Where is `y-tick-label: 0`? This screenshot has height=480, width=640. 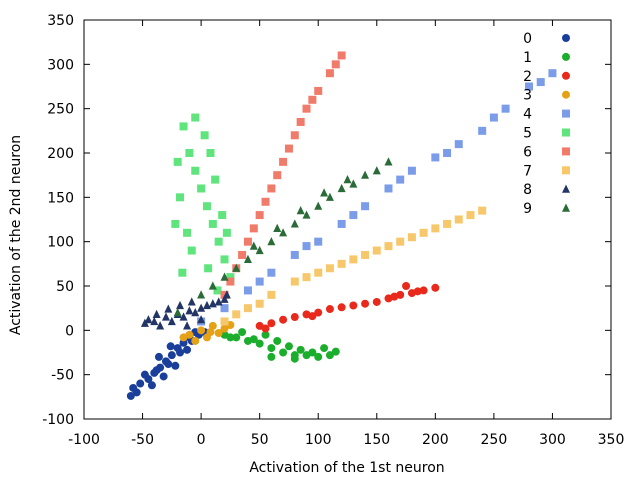 y-tick-label: 0 is located at coordinates (69, 331).